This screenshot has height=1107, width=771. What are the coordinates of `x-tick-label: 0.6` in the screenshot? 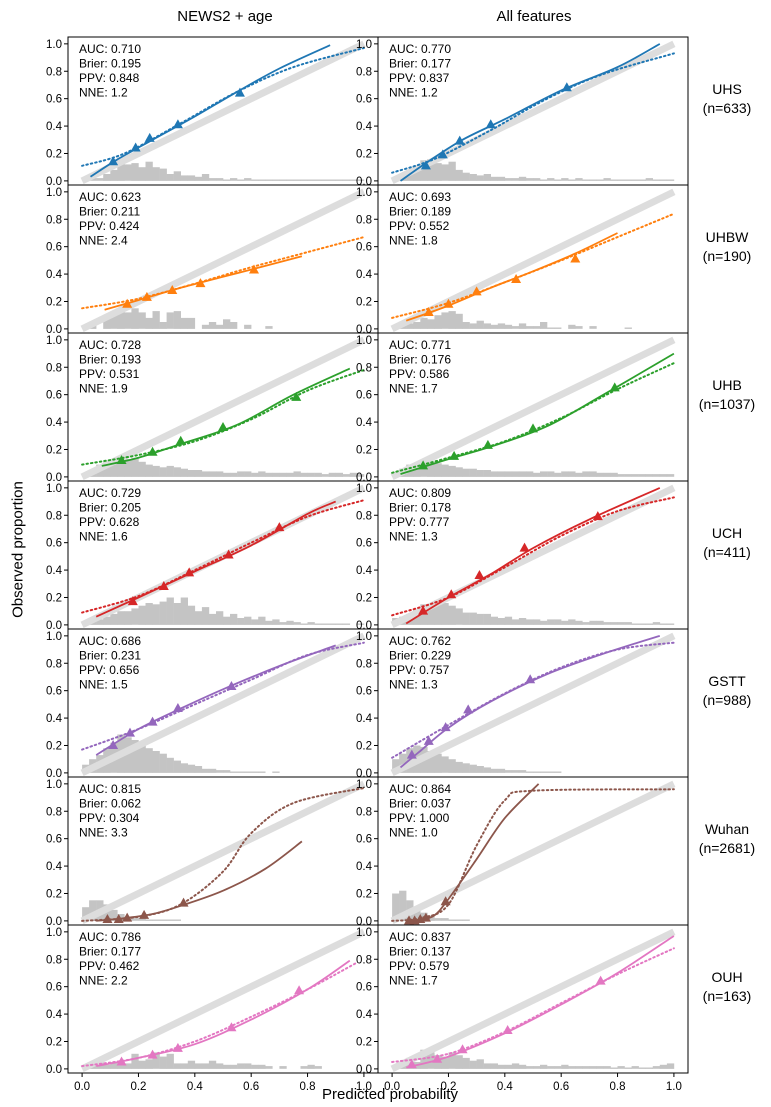 It's located at (561, 1087).